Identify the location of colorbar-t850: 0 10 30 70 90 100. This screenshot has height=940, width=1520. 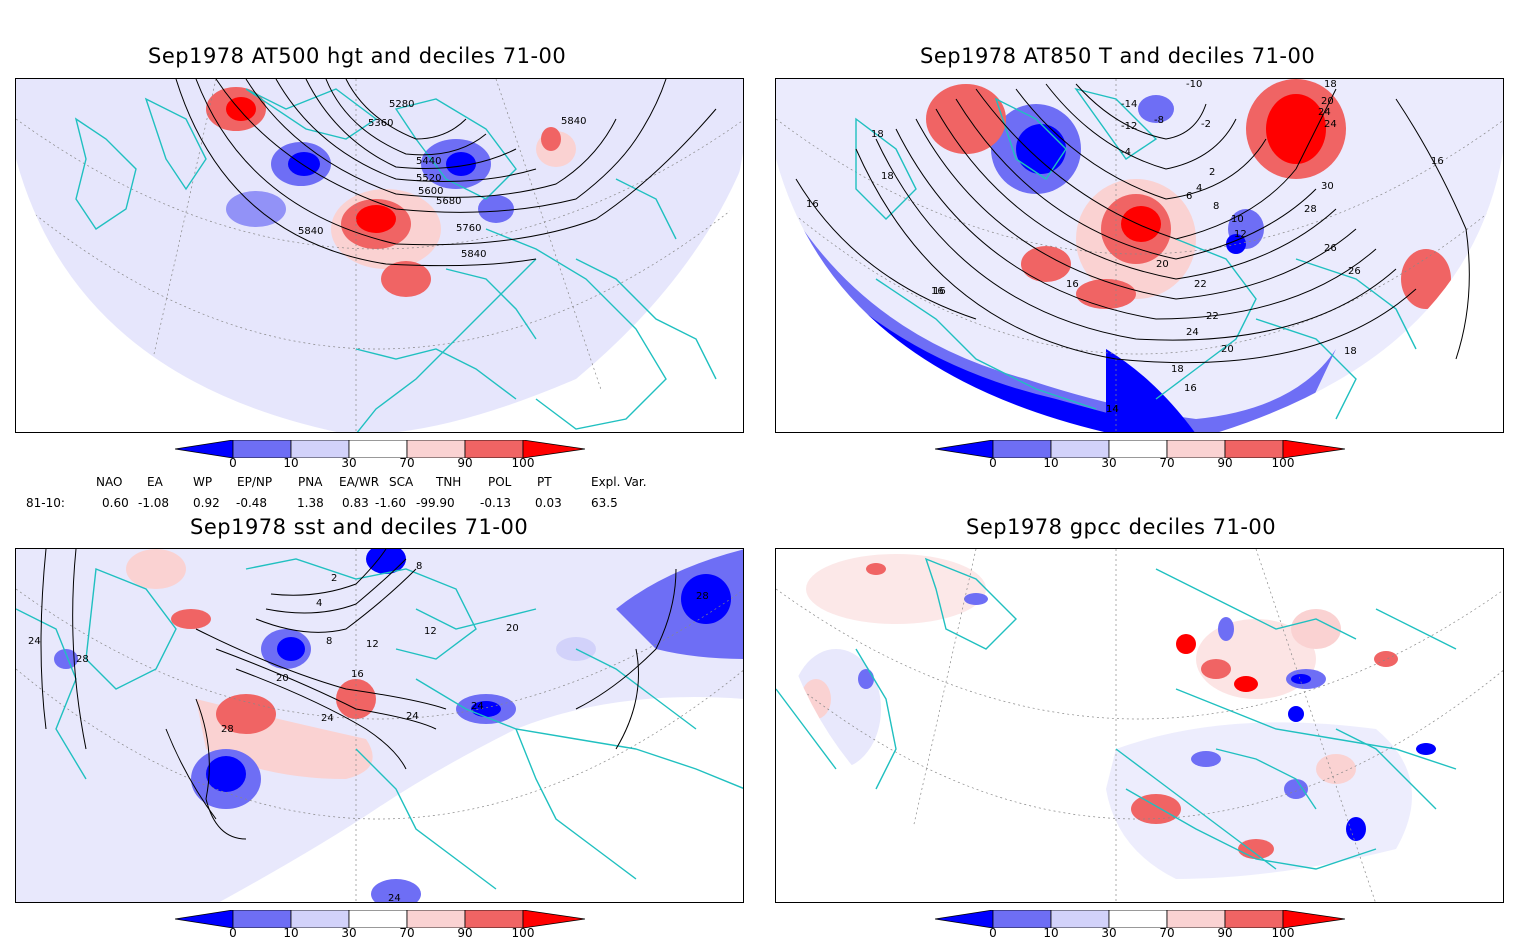
(1140, 459).